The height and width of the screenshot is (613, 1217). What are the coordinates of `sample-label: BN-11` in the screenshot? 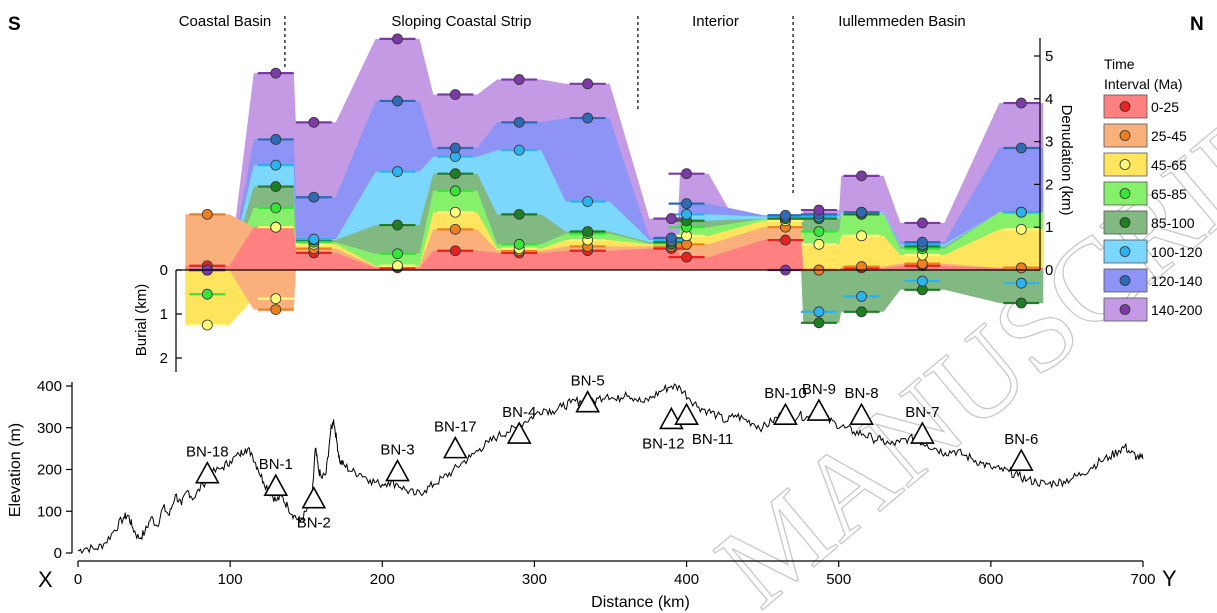 It's located at (712, 439).